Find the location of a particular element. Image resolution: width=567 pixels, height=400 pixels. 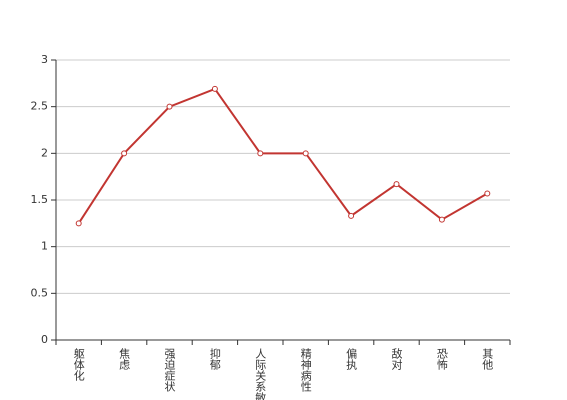

x-tick-label: 强迫症状 is located at coordinates (169, 370).